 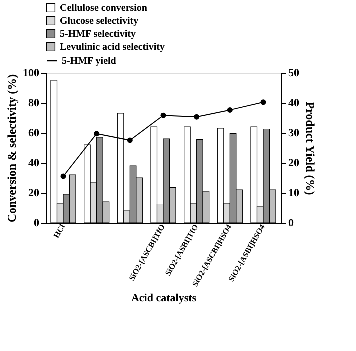 I want to click on y-tick-label: 20, so click(x=34, y=194).